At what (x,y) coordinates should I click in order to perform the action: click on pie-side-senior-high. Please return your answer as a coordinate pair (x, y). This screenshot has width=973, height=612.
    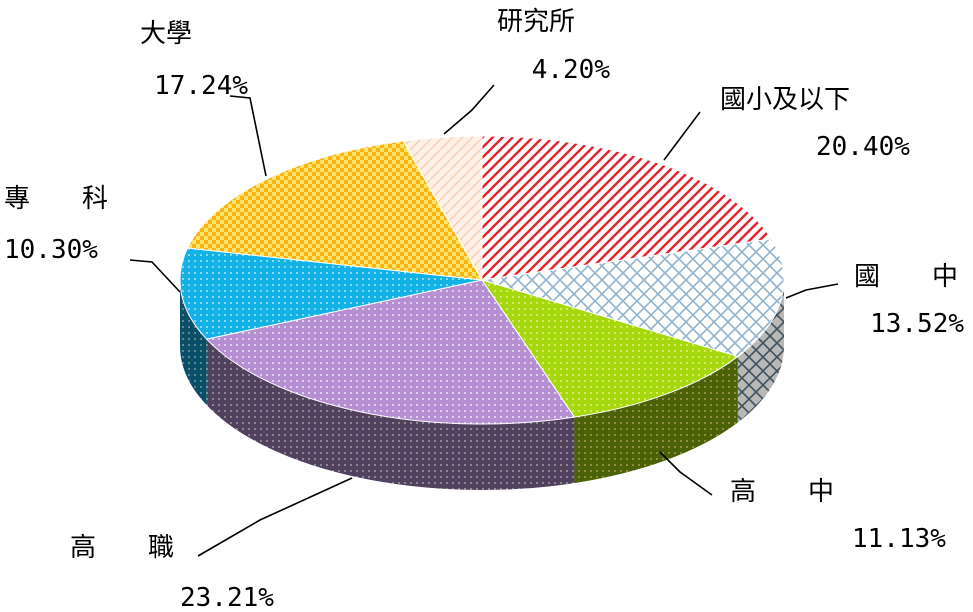
    Looking at the image, I should click on (656, 420).